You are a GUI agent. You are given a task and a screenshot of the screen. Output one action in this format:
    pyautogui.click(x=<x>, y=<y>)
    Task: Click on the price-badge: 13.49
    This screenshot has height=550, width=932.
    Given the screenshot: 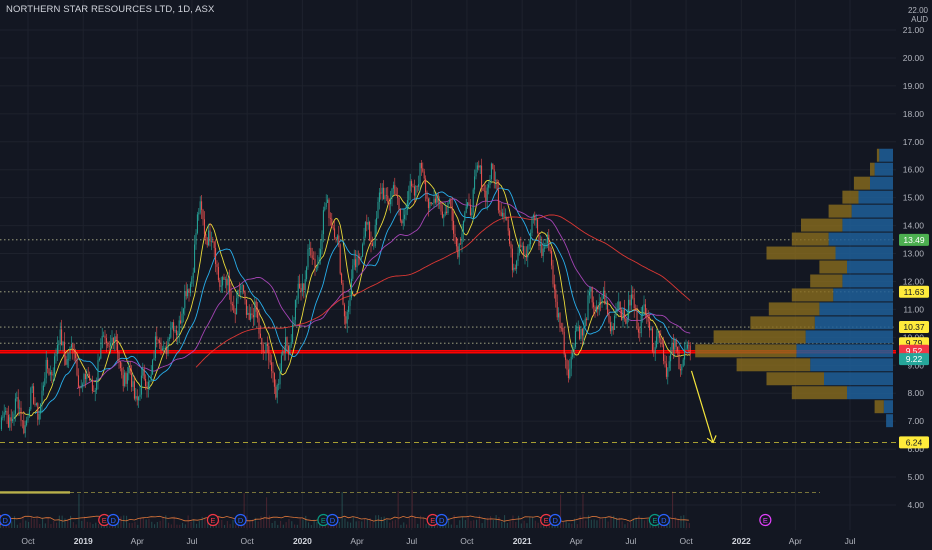 What is the action you would take?
    pyautogui.click(x=914, y=239)
    